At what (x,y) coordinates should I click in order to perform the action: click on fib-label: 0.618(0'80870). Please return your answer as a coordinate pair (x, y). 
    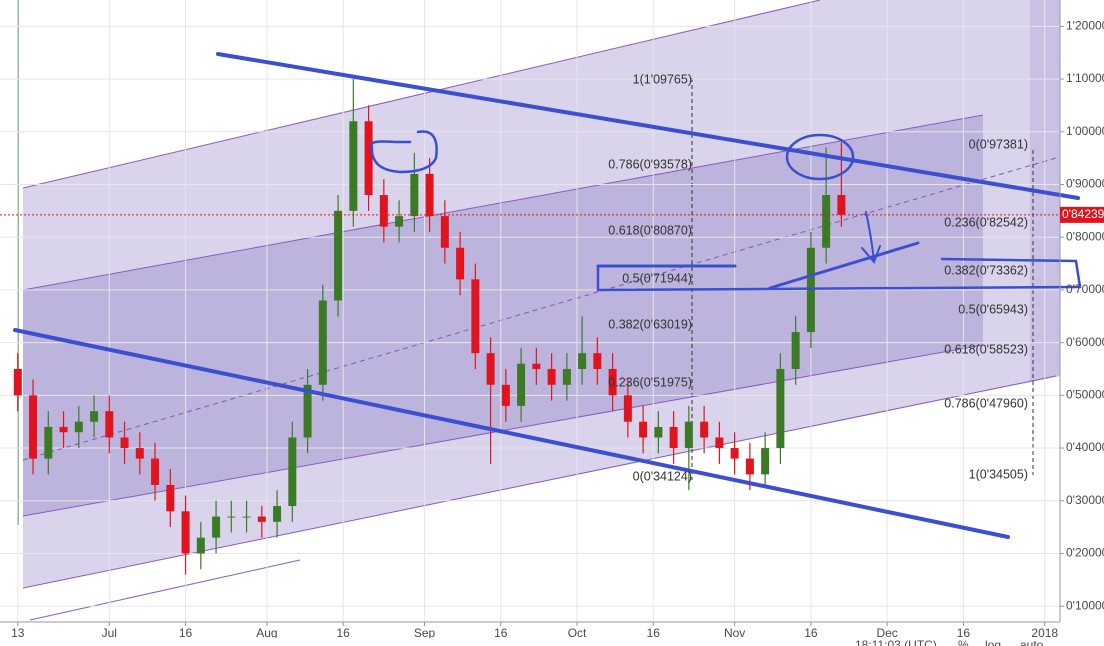
    Looking at the image, I should click on (650, 230).